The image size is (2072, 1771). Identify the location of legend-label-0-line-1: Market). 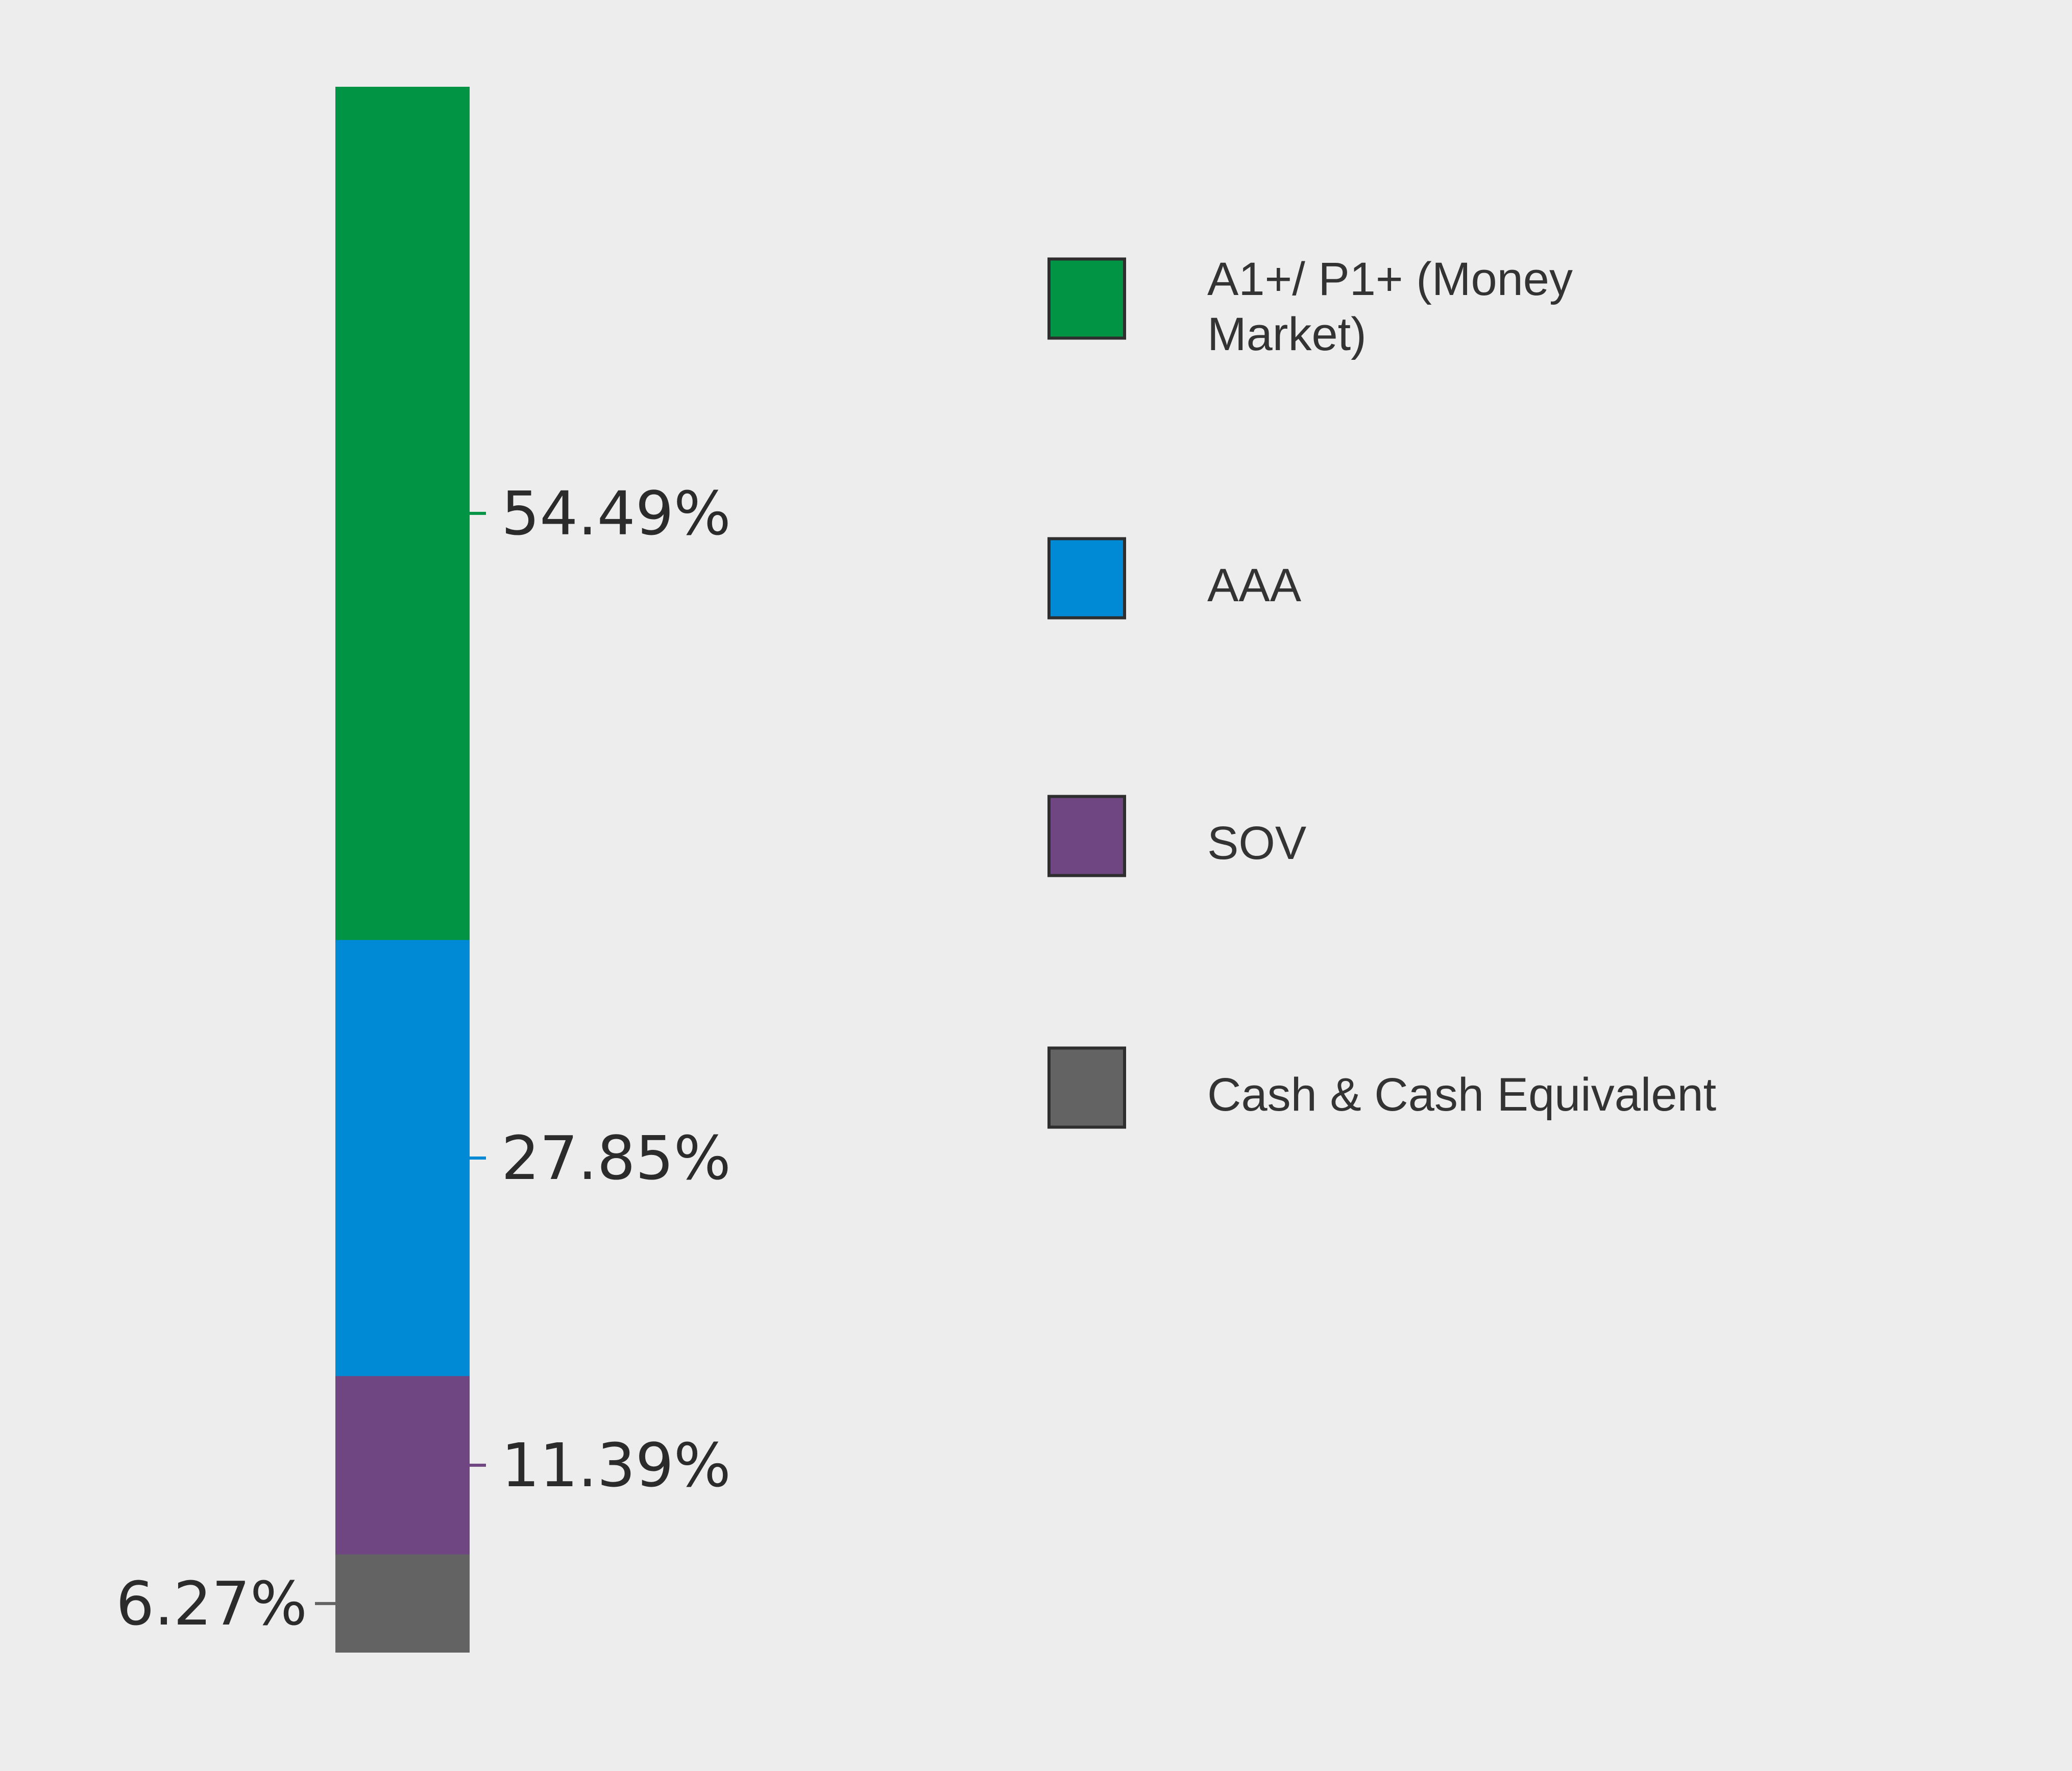
(1287, 334).